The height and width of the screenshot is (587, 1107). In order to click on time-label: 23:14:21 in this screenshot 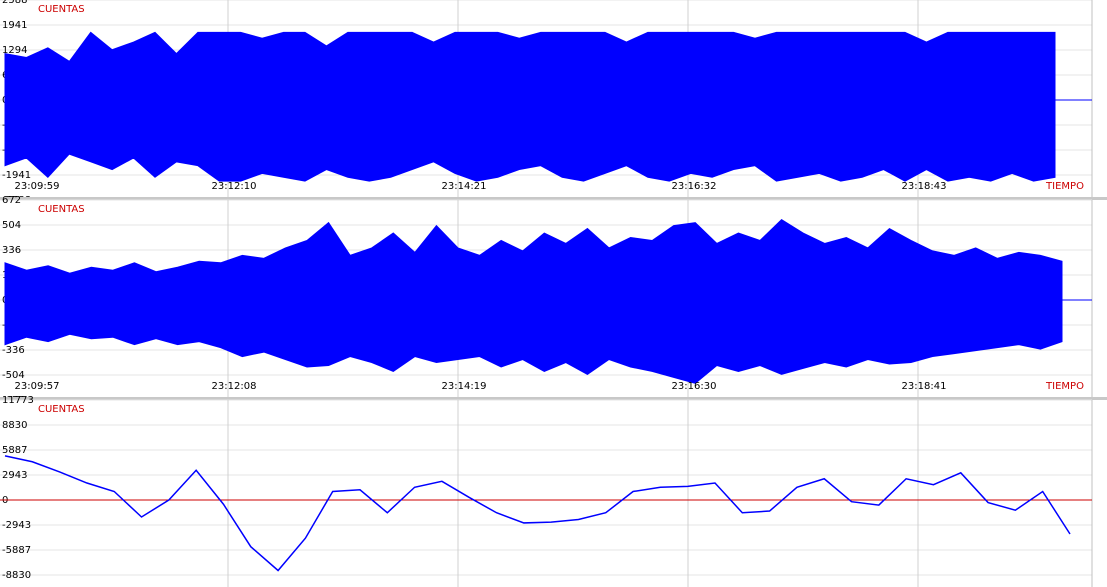, I will do `click(464, 186)`.